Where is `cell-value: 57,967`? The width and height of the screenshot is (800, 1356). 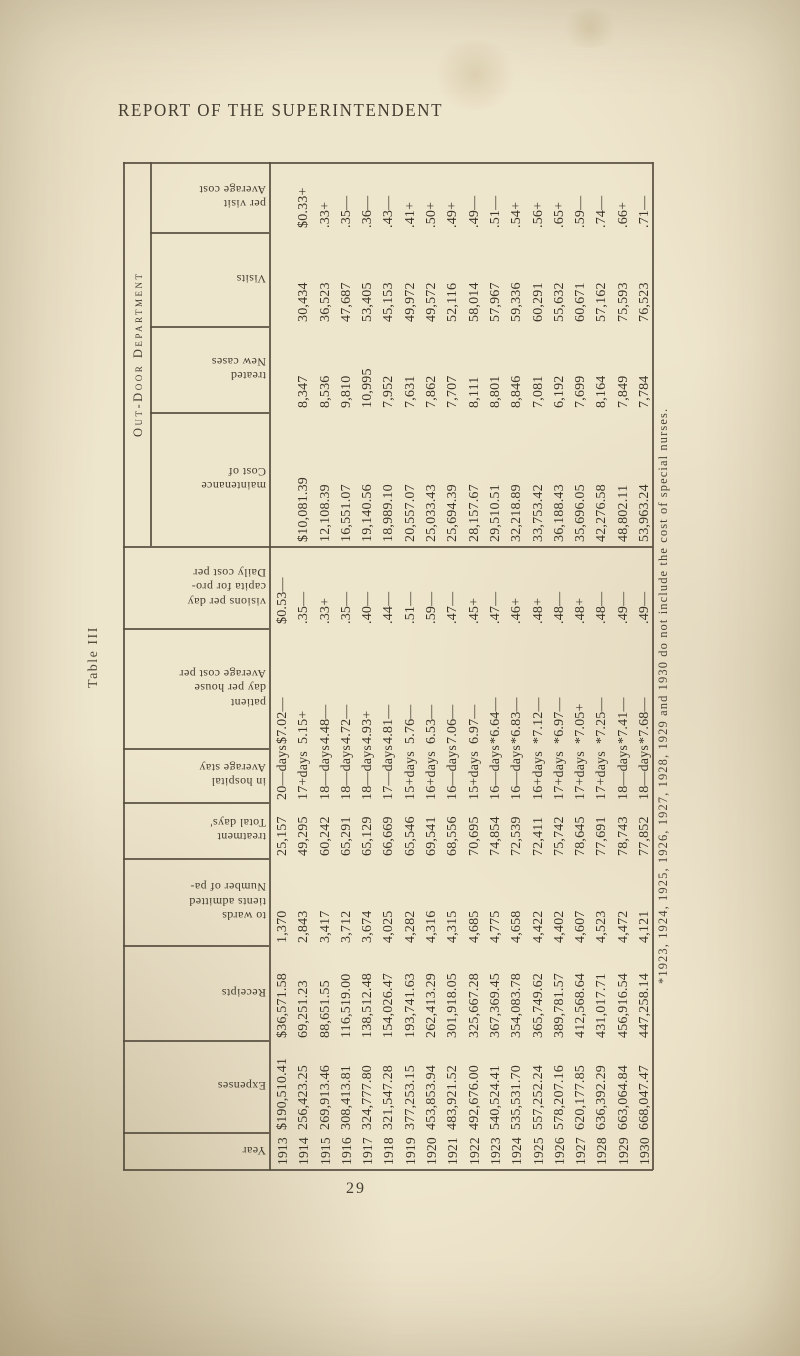
cell-value: 57,967 is located at coordinates (495, 302).